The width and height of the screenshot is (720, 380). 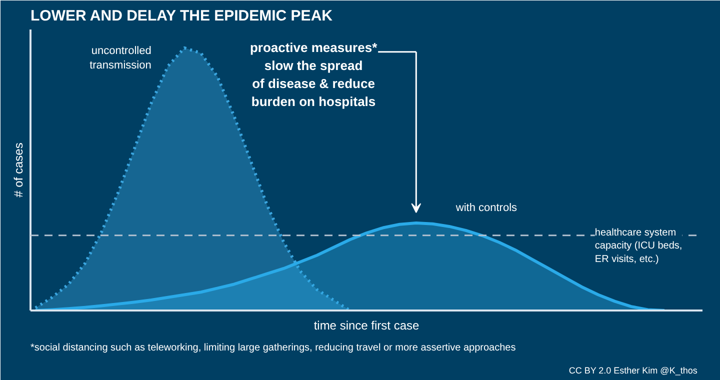 I want to click on x-axis-title: time since first case, so click(x=367, y=325).